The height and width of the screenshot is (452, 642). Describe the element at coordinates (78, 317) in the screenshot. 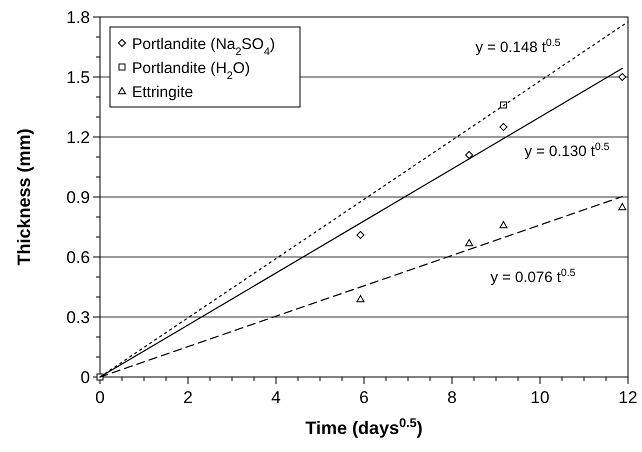

I see `y-tick-label: 0.3` at that location.